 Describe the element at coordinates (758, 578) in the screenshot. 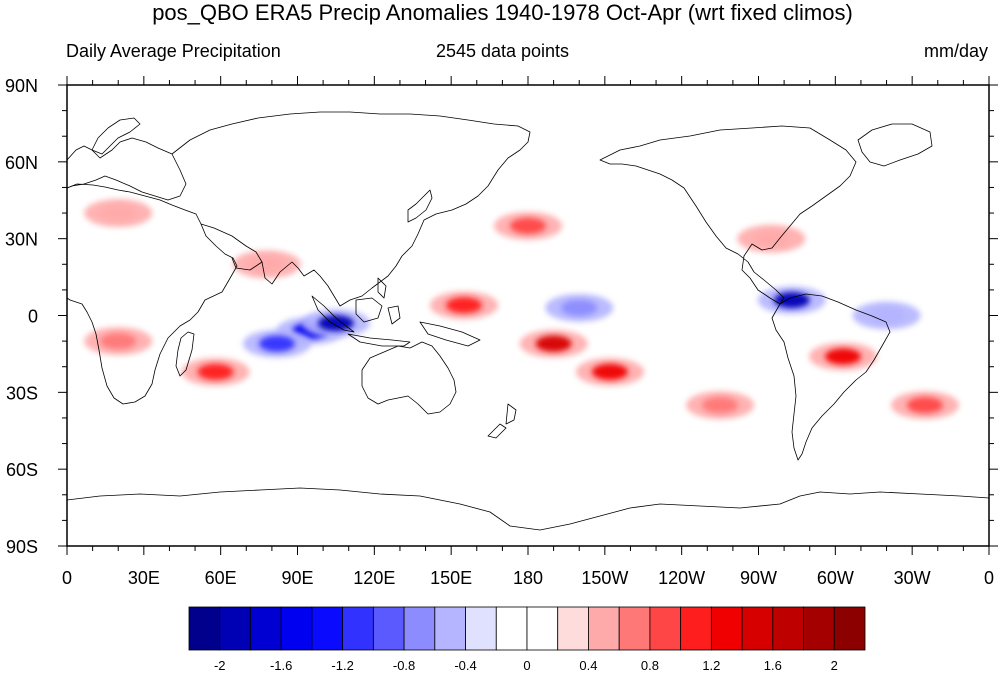

I see `x-tick-label: 90W` at that location.